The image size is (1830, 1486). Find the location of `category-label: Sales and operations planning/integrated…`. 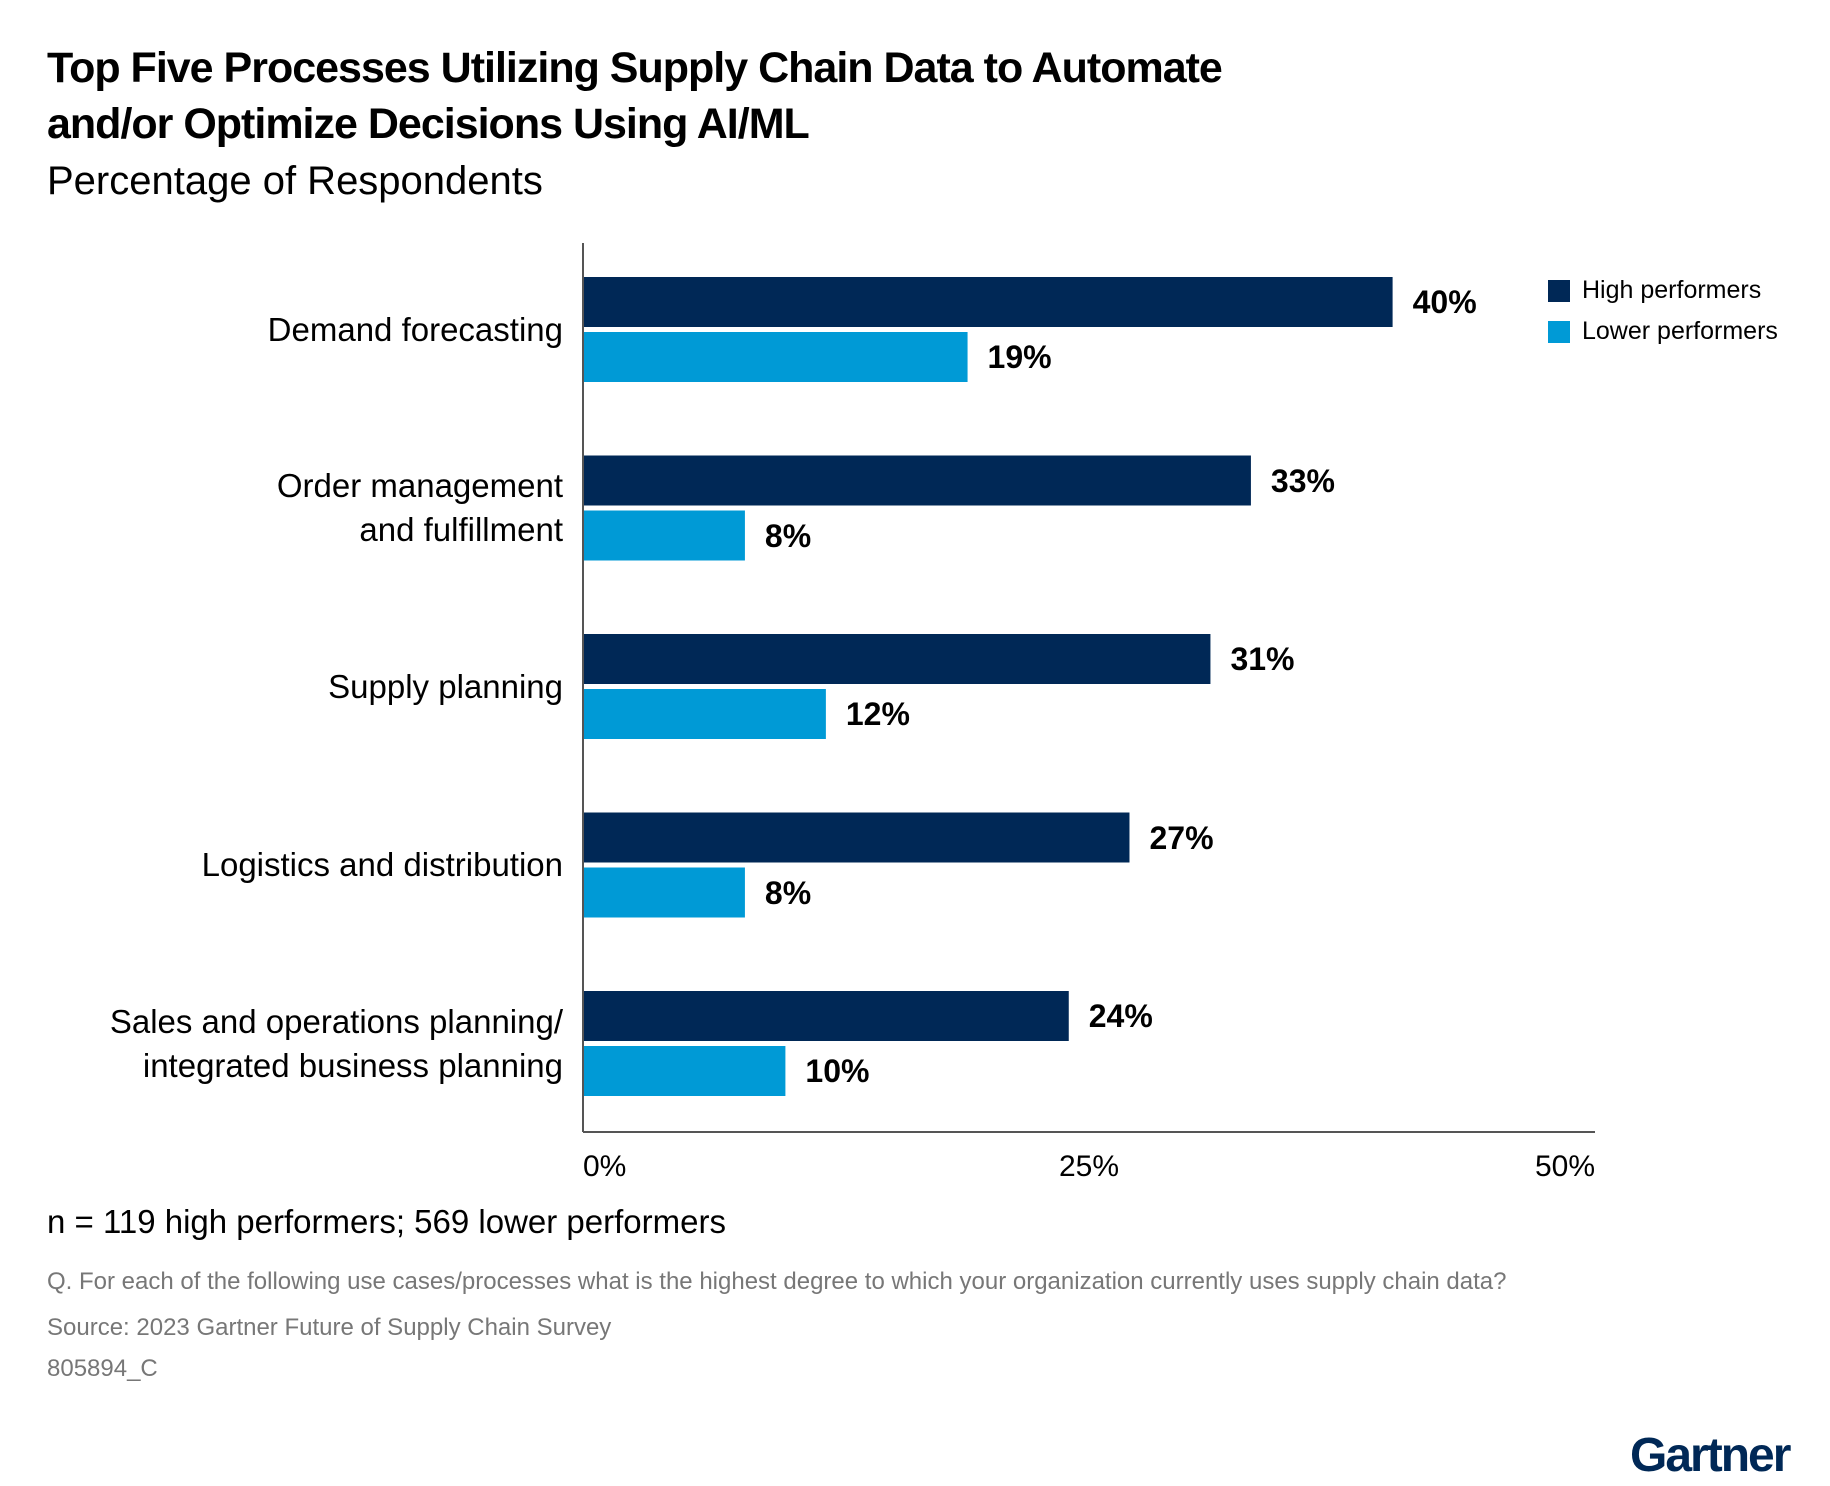

category-label: Sales and operations planning/integrated… is located at coordinates (336, 1044).